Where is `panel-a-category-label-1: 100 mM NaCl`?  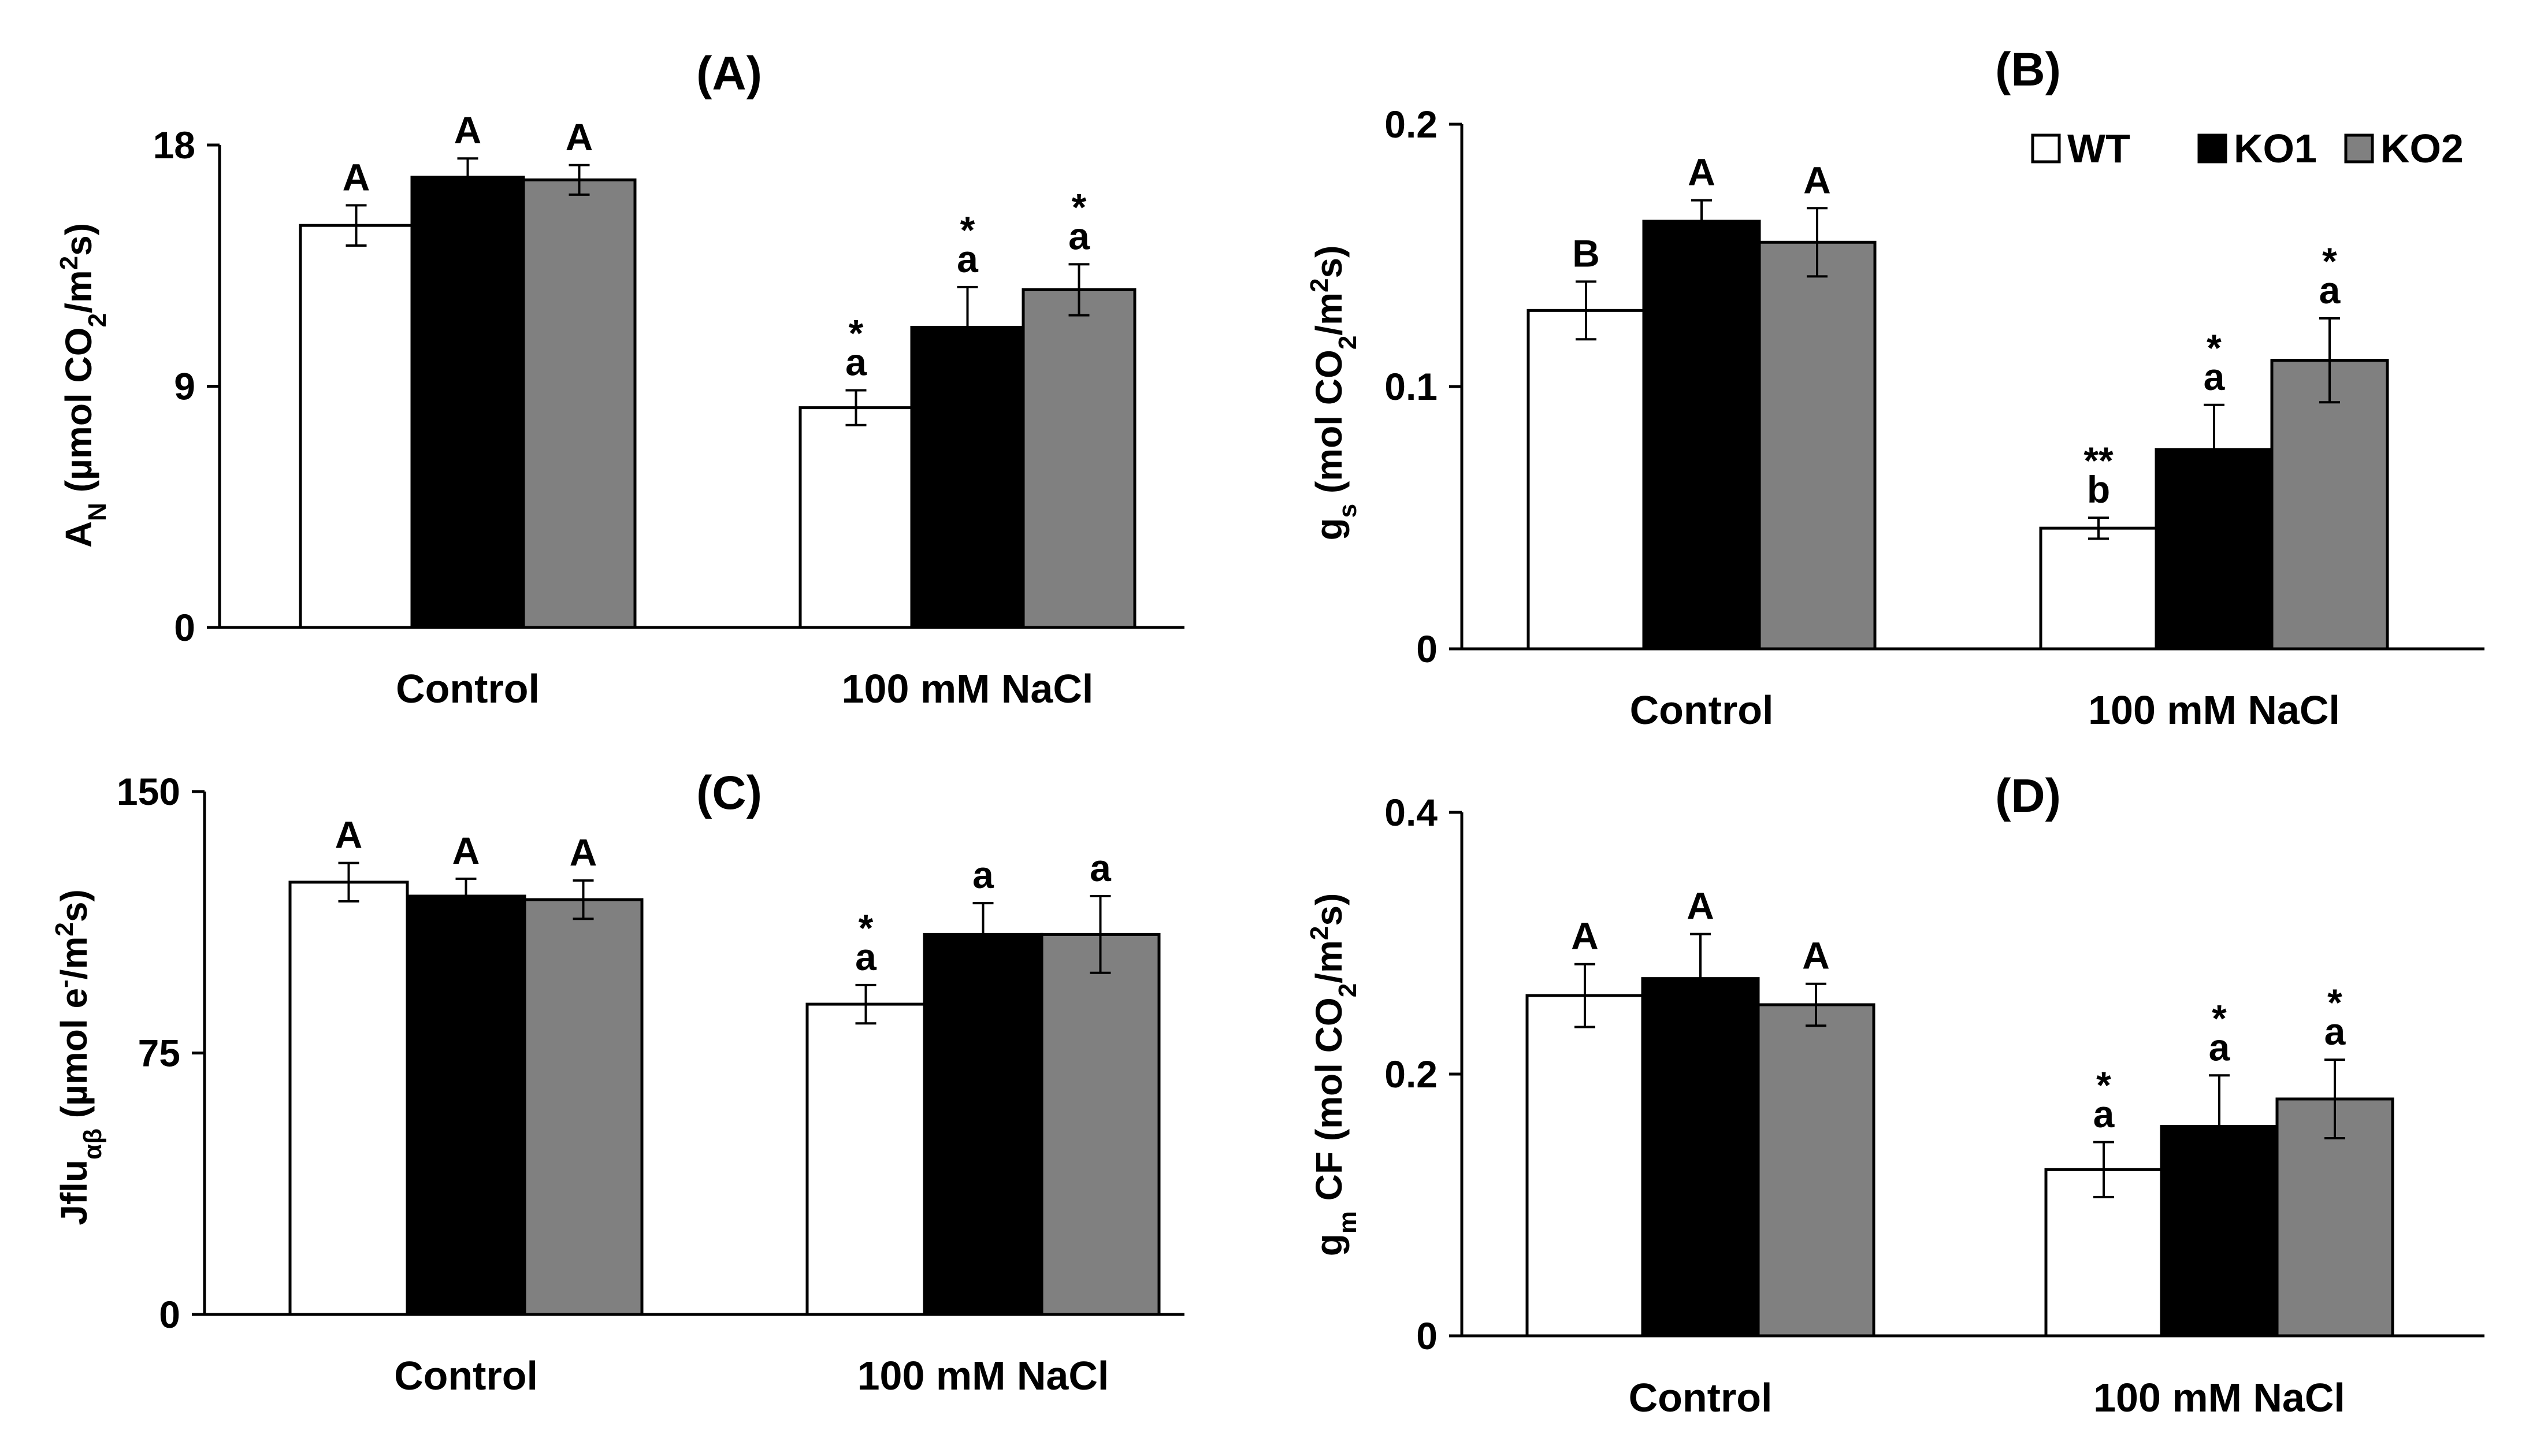 panel-a-category-label-1: 100 mM NaCl is located at coordinates (968, 688).